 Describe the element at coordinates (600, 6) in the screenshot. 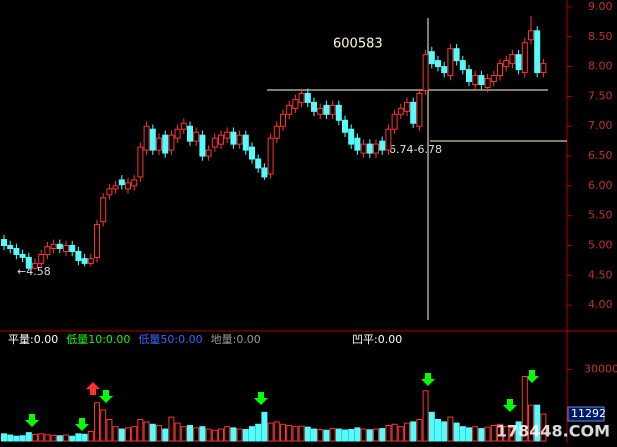

I see `y-tick-label: 9.00` at that location.